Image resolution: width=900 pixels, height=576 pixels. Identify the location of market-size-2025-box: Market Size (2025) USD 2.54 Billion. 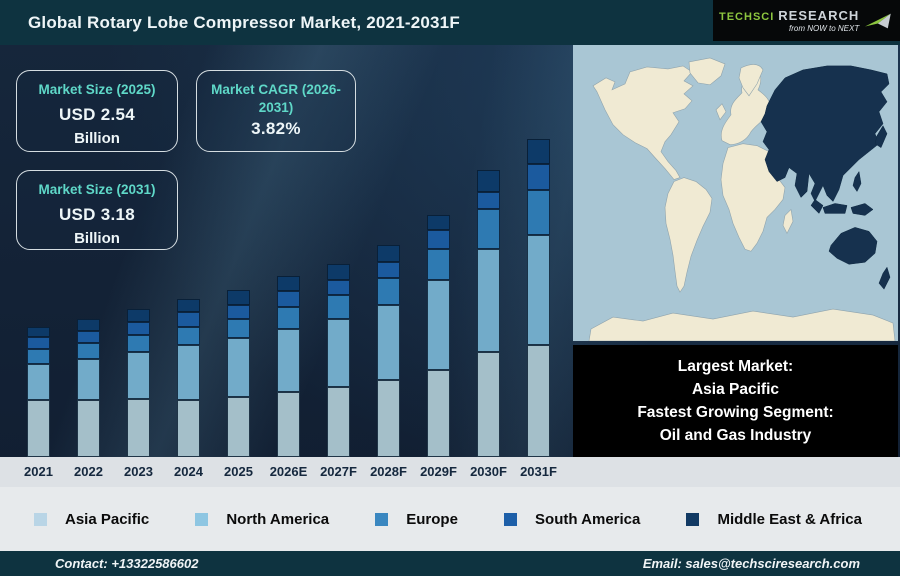
(97, 111).